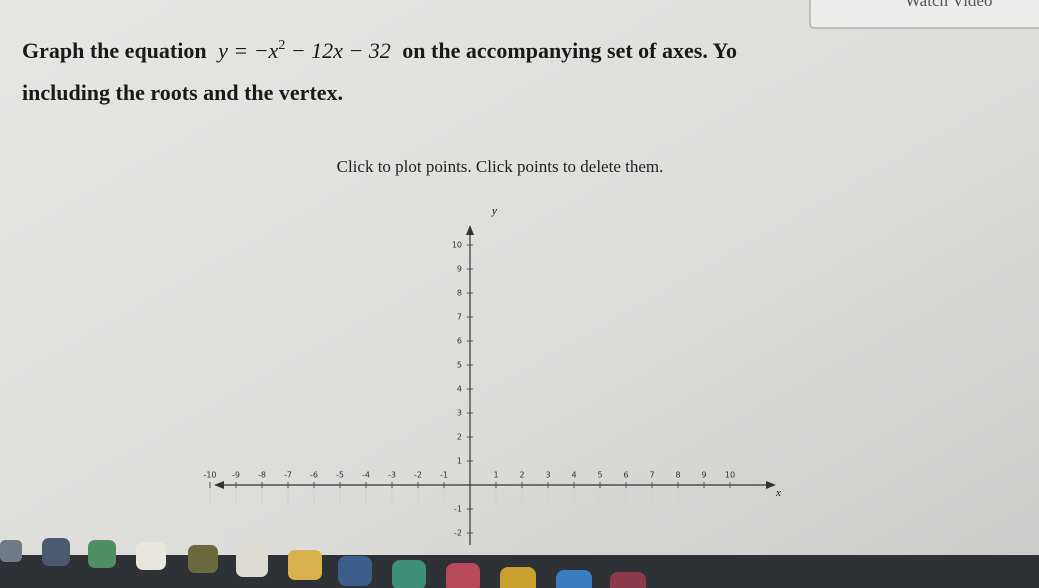  What do you see at coordinates (288, 475) in the screenshot?
I see `x-tick-label: -7` at bounding box center [288, 475].